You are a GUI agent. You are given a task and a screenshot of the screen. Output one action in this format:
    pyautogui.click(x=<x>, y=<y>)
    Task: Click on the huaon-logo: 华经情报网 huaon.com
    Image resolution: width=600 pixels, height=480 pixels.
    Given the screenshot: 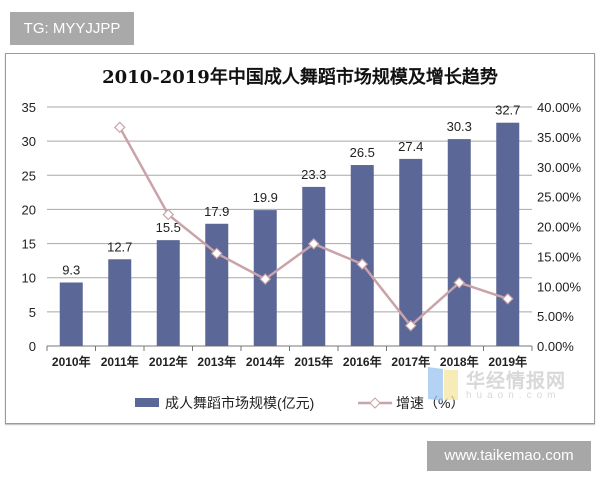 What is the action you would take?
    pyautogui.click(x=508, y=386)
    